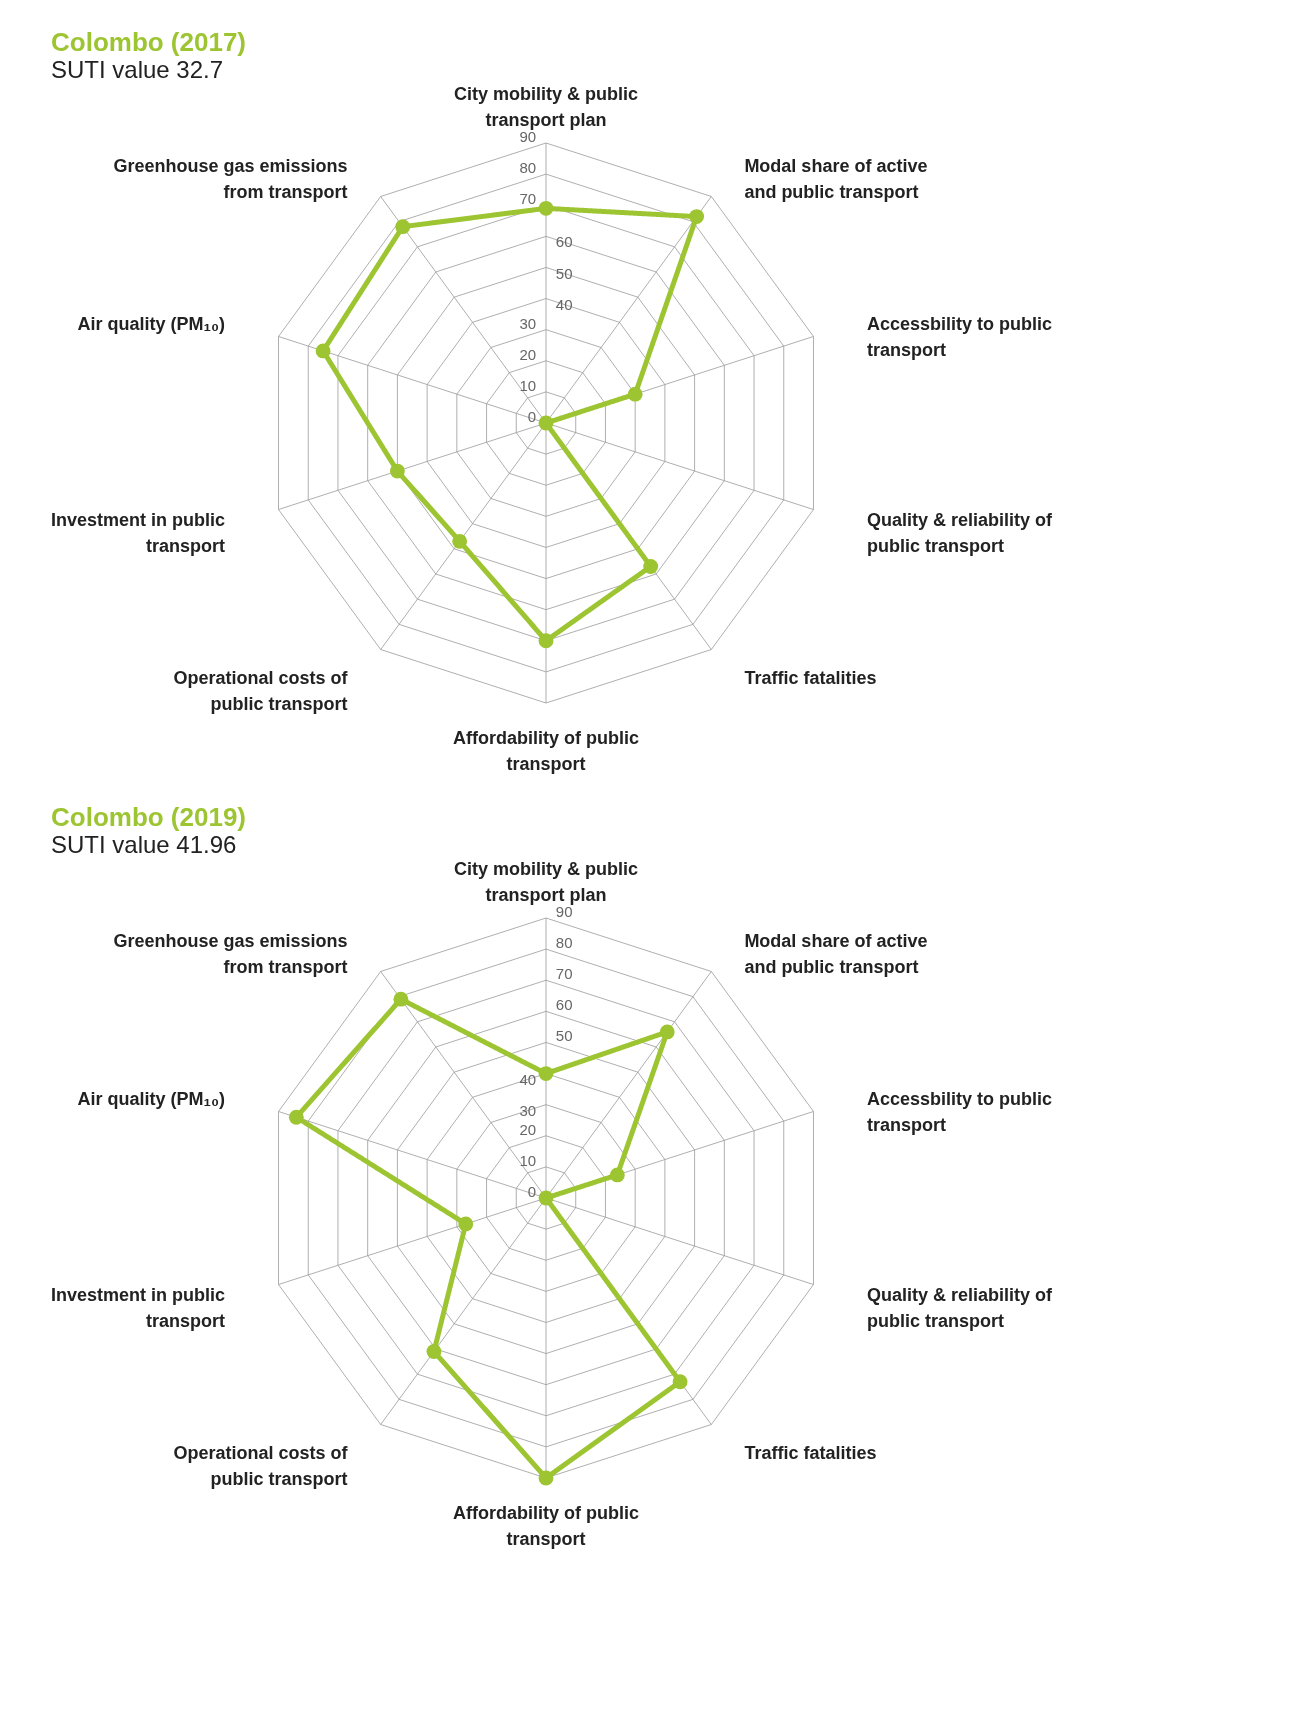  Describe the element at coordinates (546, 882) in the screenshot. I see `spoke-label: City mobility & public transport plan` at that location.